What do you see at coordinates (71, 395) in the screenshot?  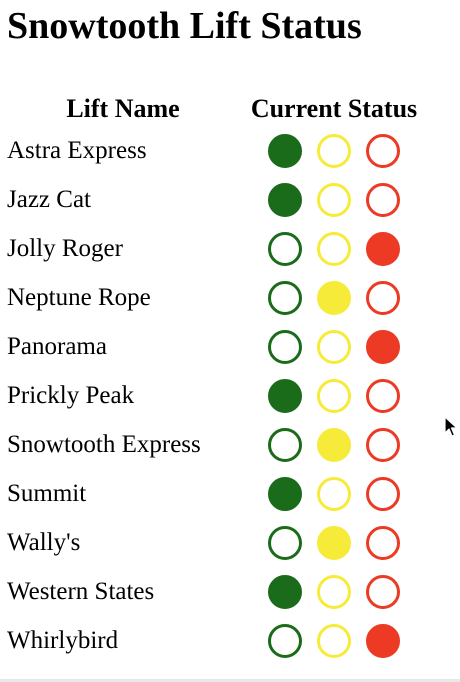 I see `lift-name: Prickly Peak` at bounding box center [71, 395].